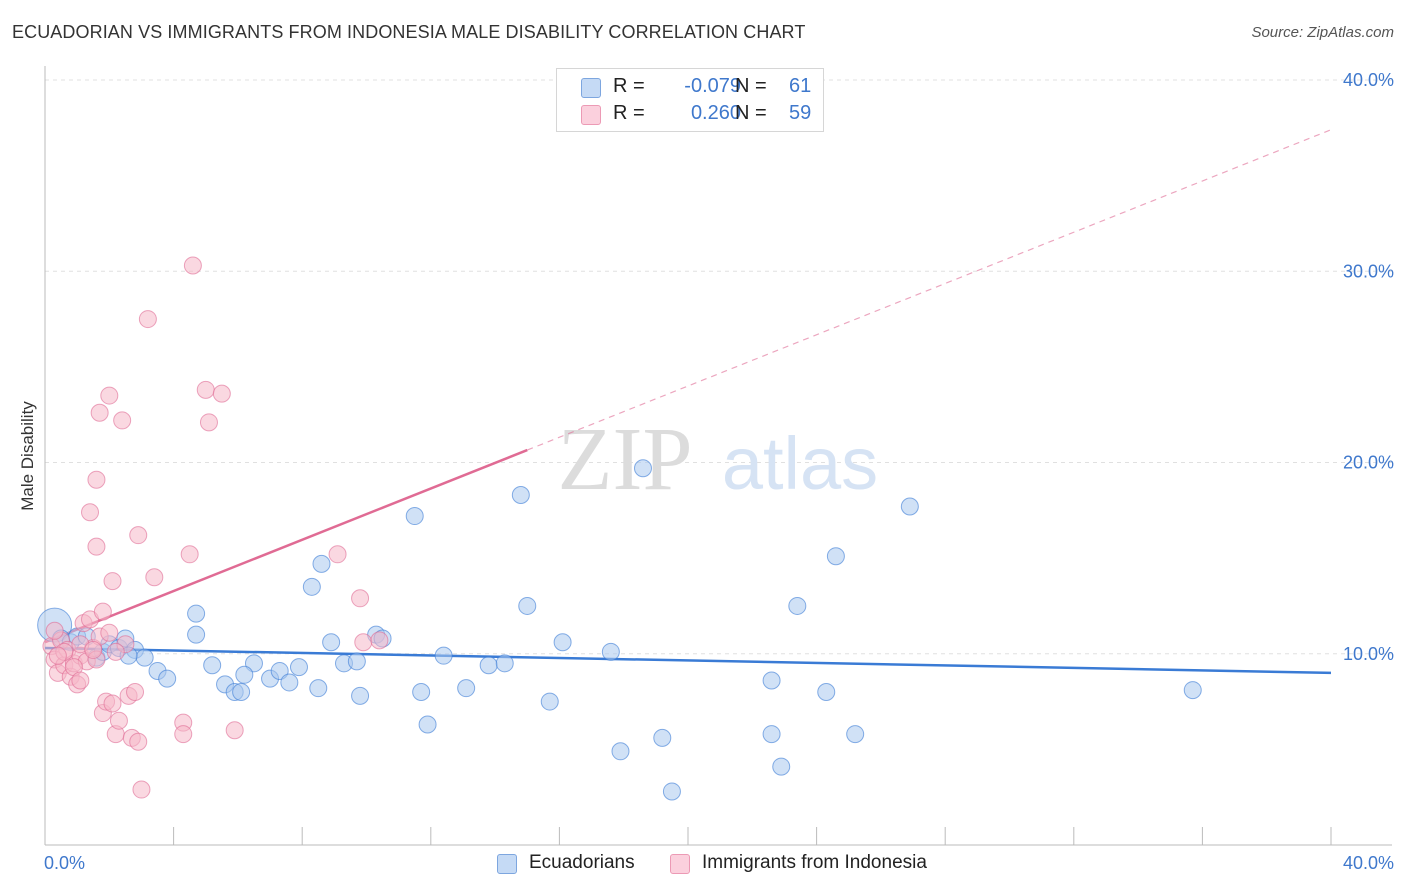  I want to click on y-tick-label: 40.0%, so click(1368, 80).